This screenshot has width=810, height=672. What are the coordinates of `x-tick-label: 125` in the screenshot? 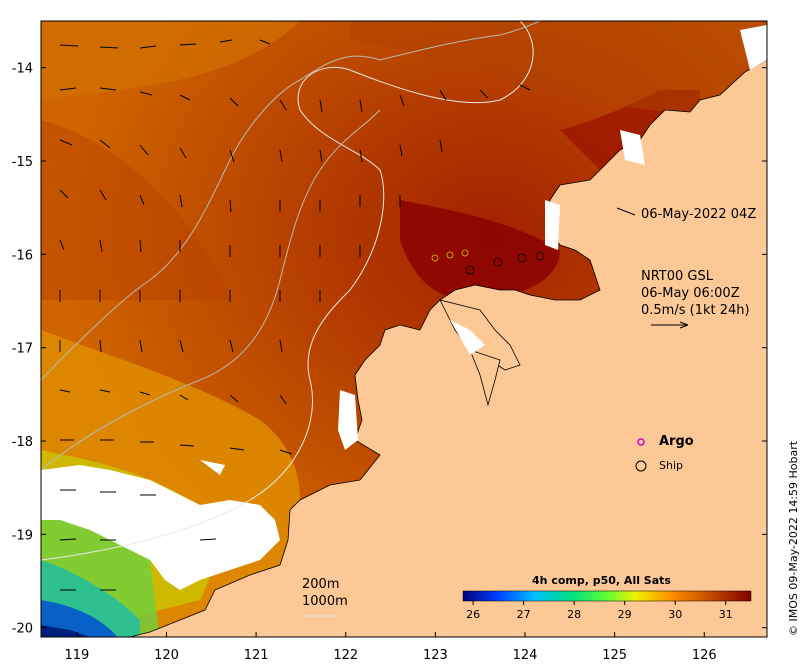 It's located at (614, 655).